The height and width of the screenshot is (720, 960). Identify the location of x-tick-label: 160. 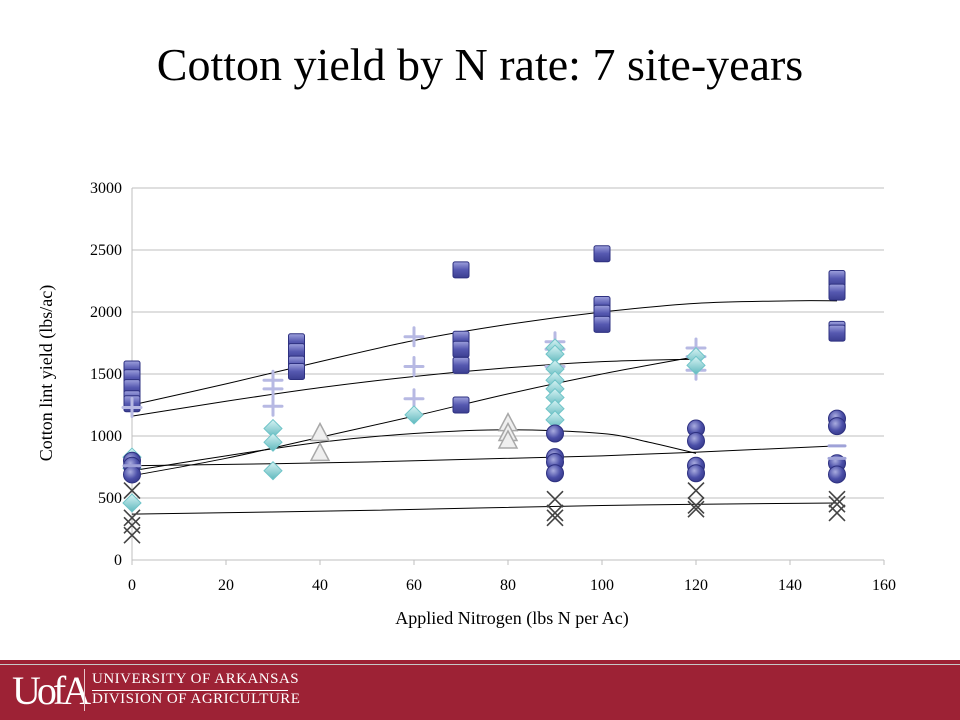
(884, 585).